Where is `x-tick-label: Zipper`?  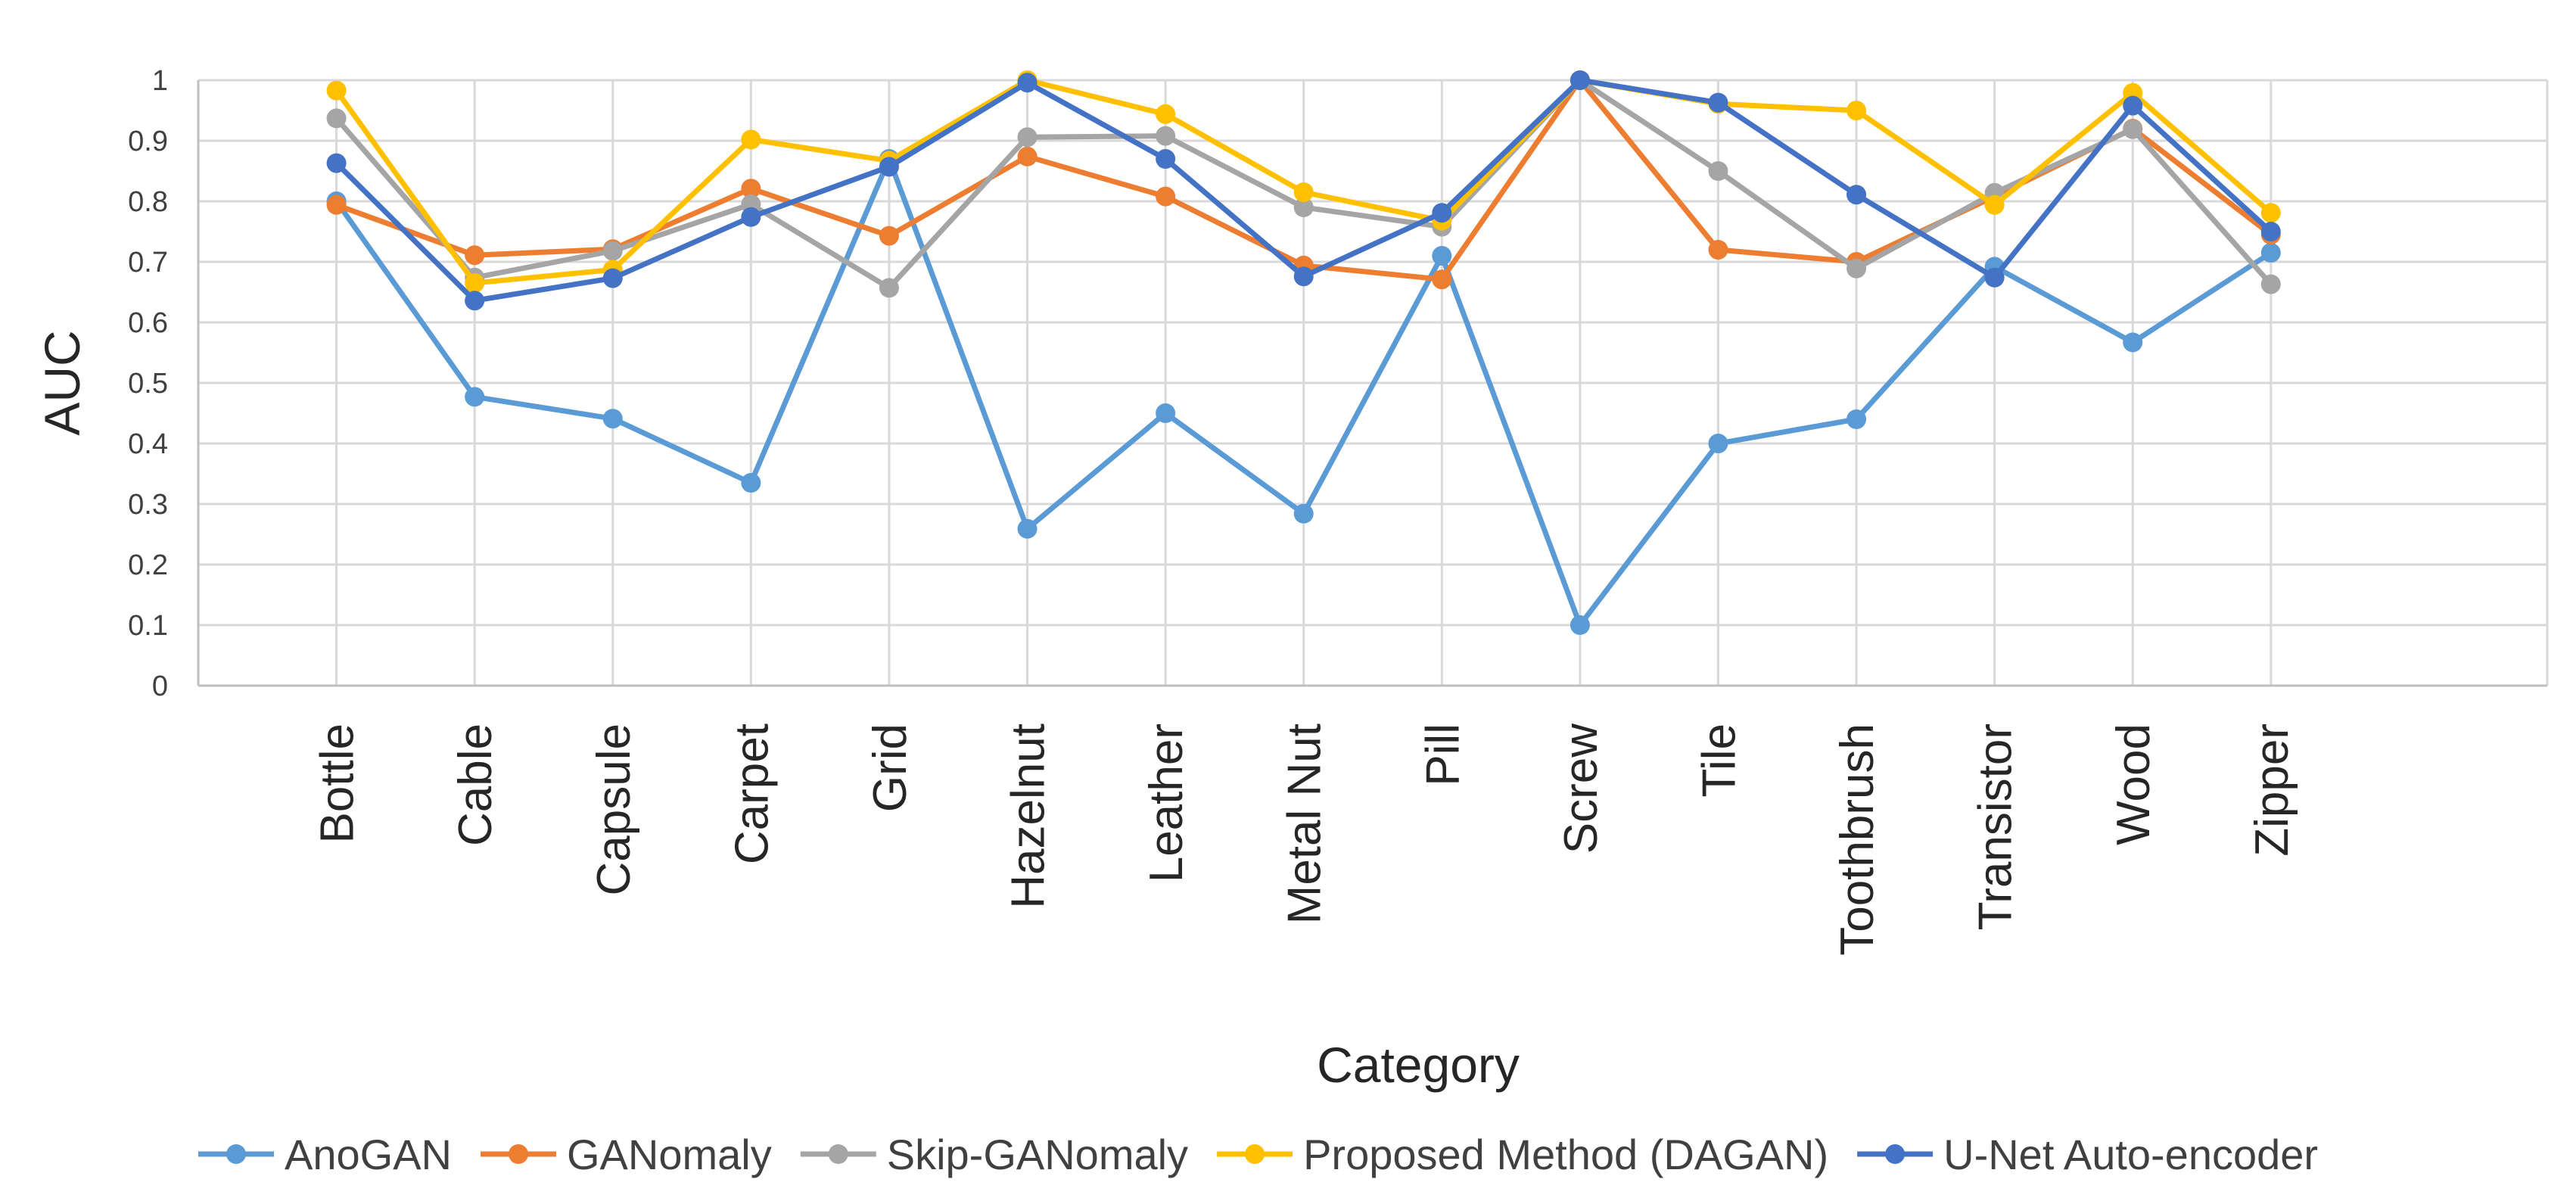
x-tick-label: Zipper is located at coordinates (2272, 790).